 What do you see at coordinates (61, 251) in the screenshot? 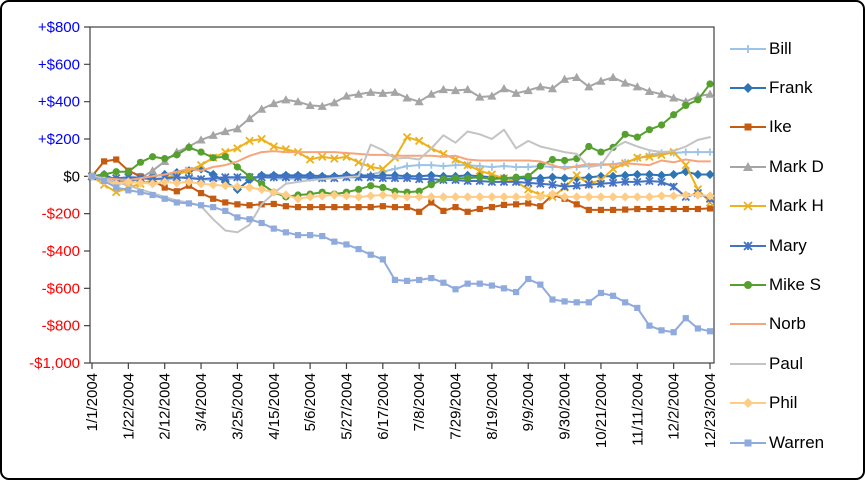
I see `y-axis-label: -$400` at bounding box center [61, 251].